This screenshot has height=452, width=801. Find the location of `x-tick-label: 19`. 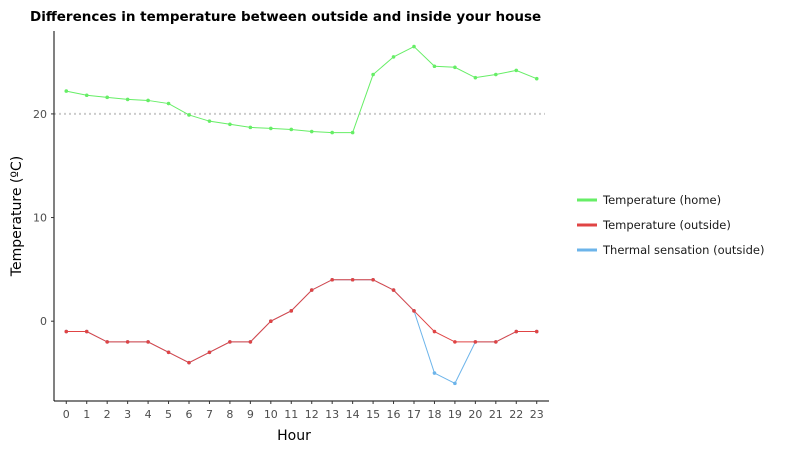

x-tick-label: 19 is located at coordinates (455, 414).